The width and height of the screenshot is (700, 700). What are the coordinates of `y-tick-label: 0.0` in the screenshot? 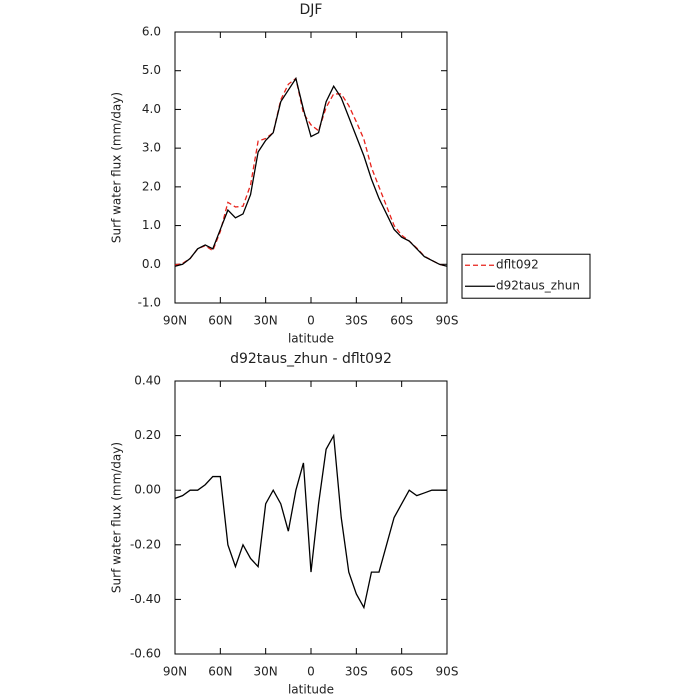 It's located at (151, 264).